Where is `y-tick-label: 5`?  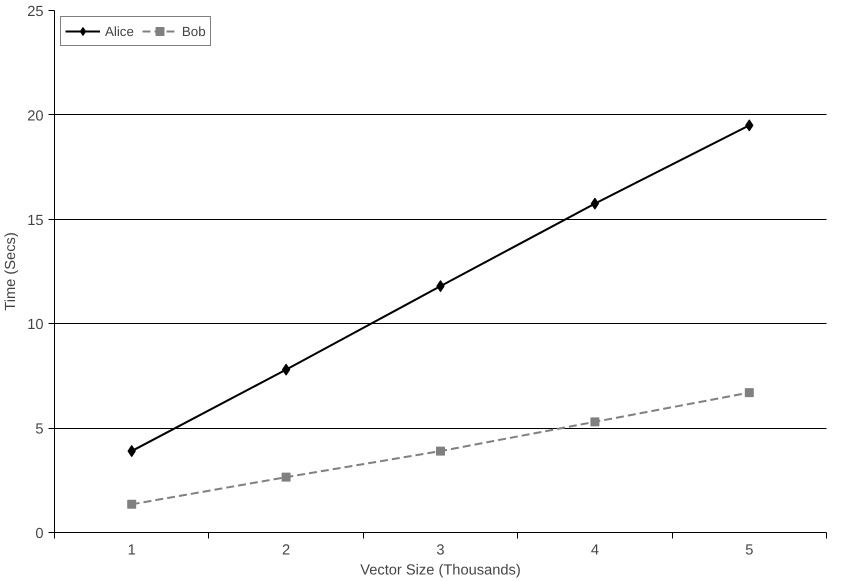 y-tick-label: 5 is located at coordinates (39, 430).